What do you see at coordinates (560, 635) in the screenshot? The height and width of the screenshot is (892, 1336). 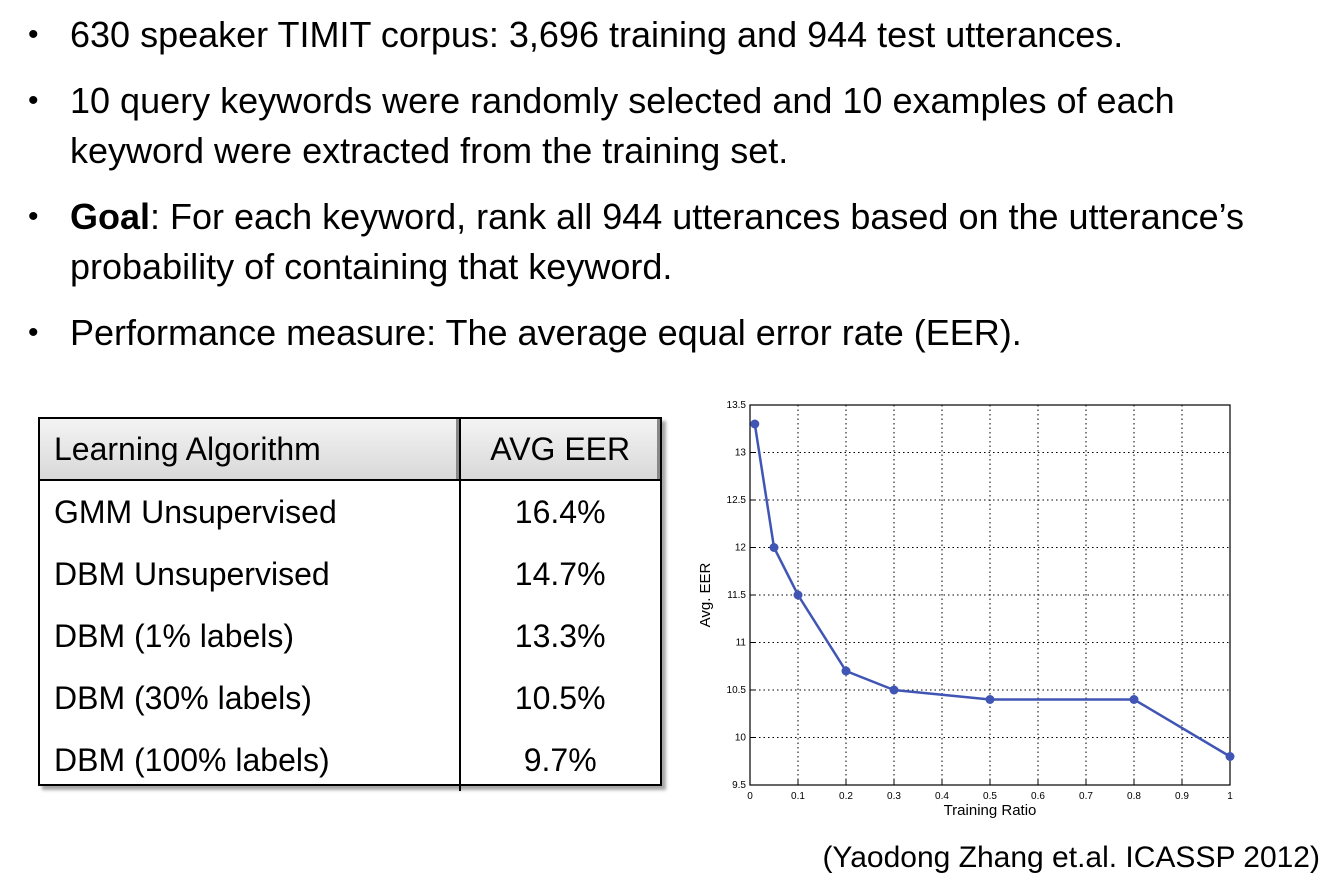 I see `eer-cell: 13.3%` at bounding box center [560, 635].